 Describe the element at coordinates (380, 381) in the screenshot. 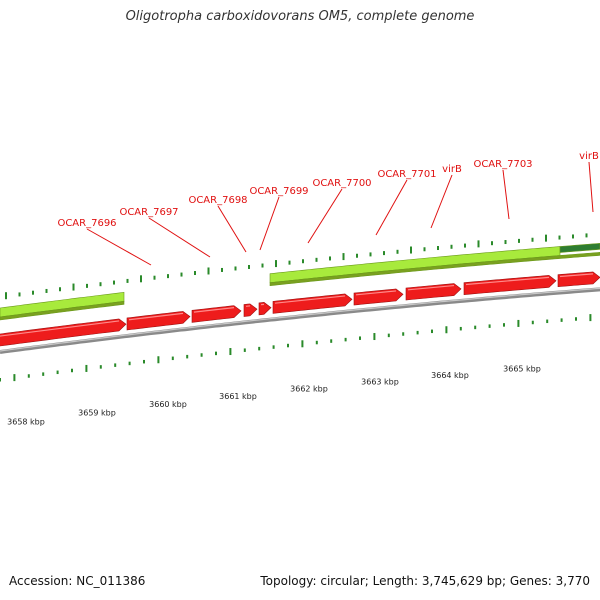

I see `scale-label: 3663 kbp` at that location.